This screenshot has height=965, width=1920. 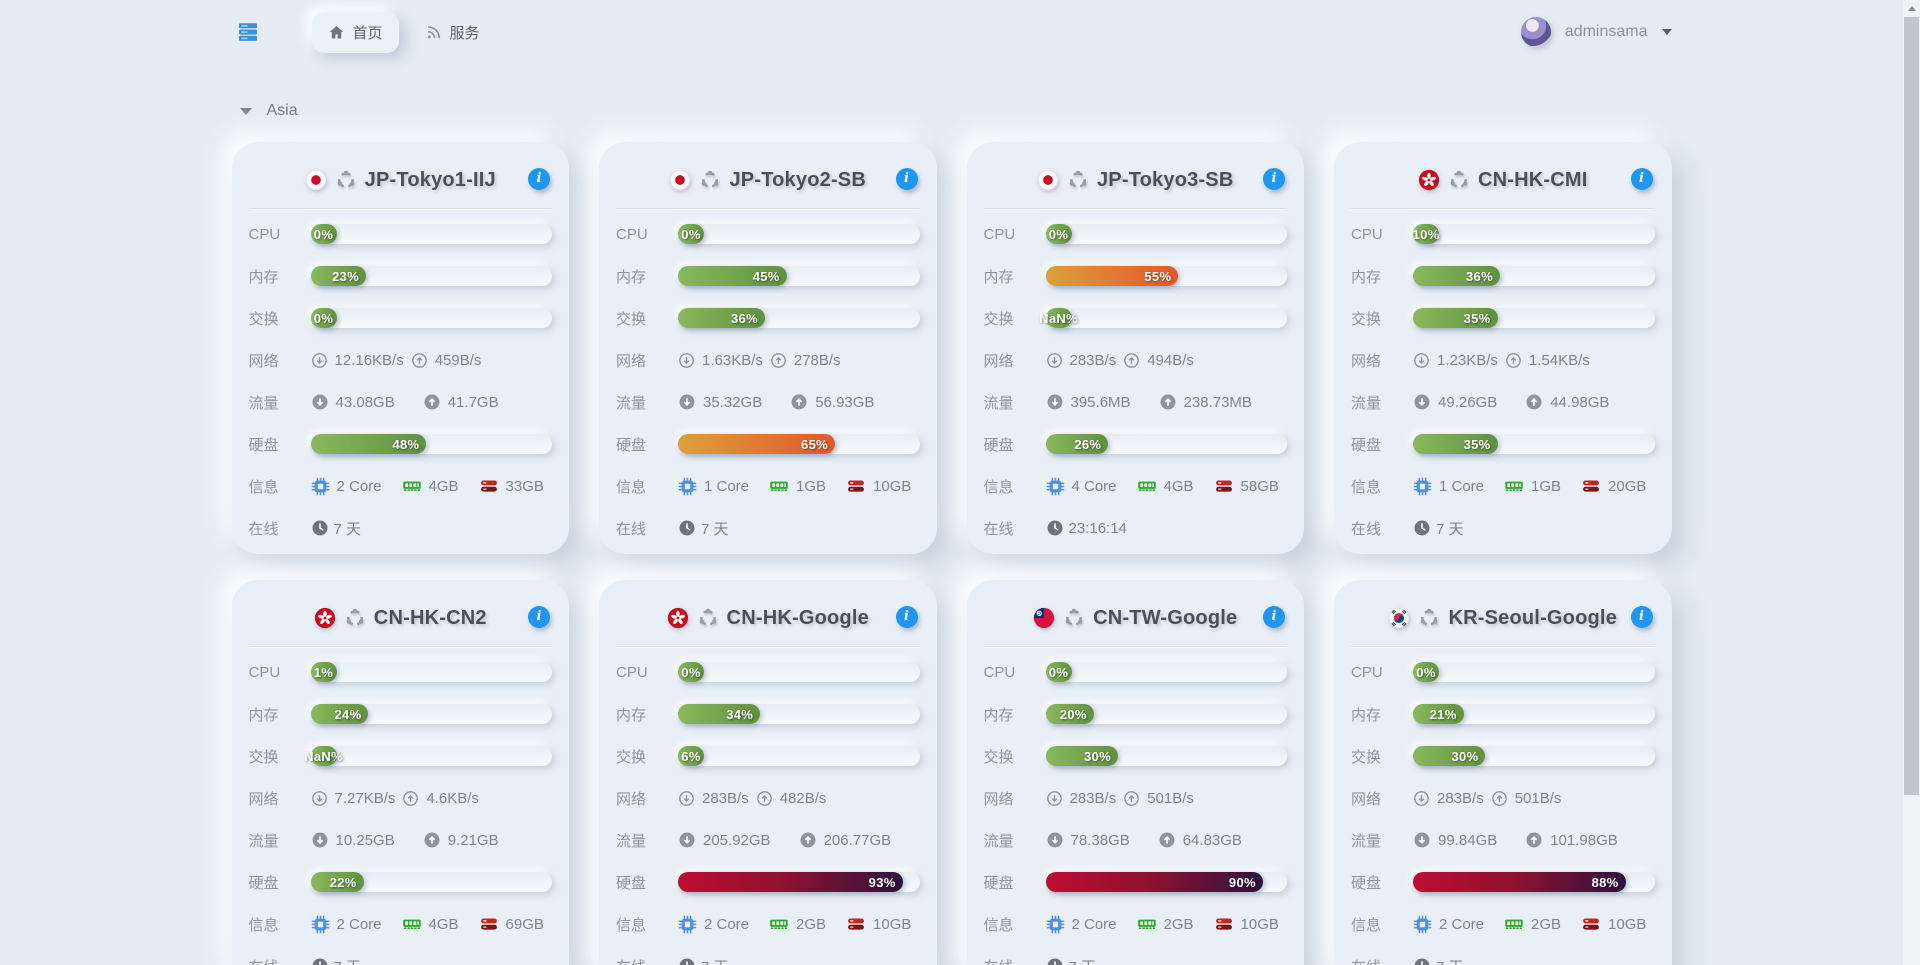 What do you see at coordinates (401, 402) in the screenshot?
I see `traffic-row: 流量 43.08GB 41.7GB` at bounding box center [401, 402].